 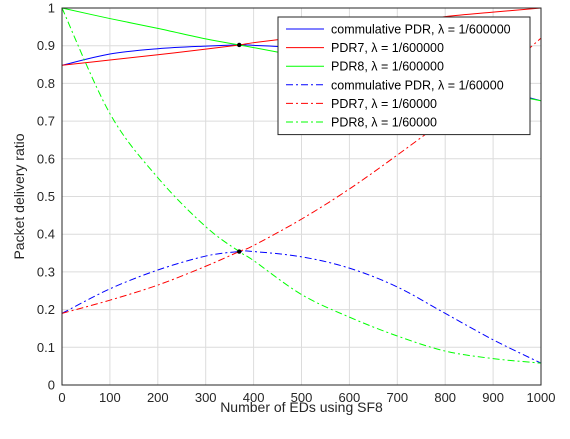 What do you see at coordinates (387, 48) in the screenshot?
I see `legend-entry-1: PDR7, λ = 1/600000` at bounding box center [387, 48].